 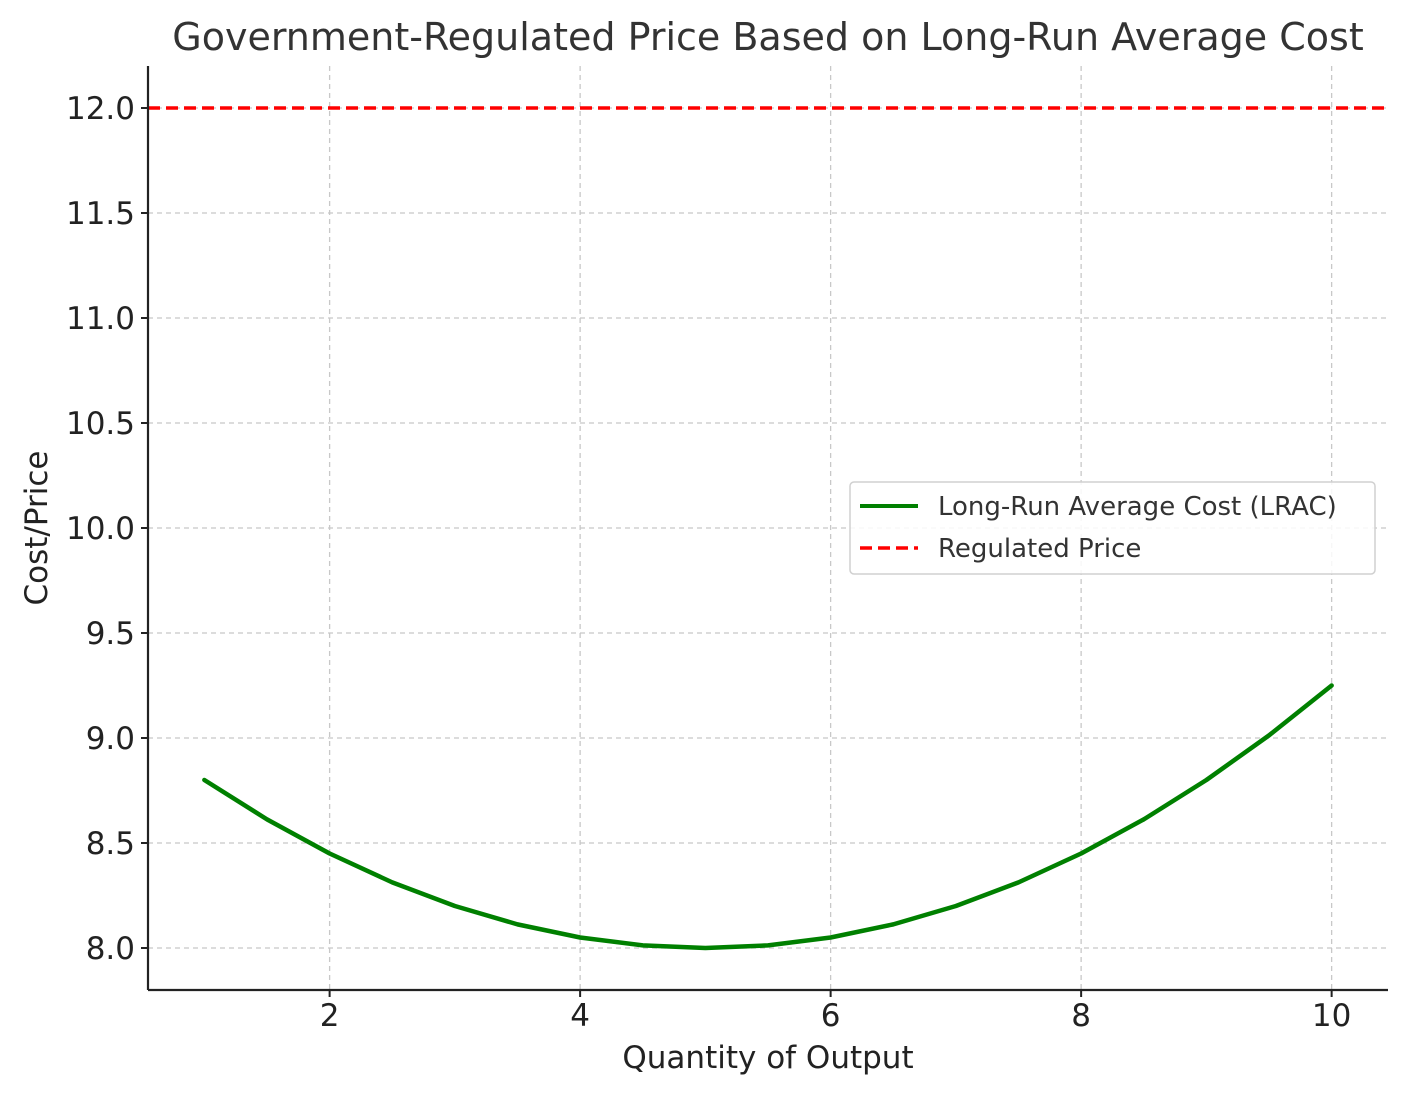 I want to click on y-tick-label: 10.5, so click(x=100, y=424).